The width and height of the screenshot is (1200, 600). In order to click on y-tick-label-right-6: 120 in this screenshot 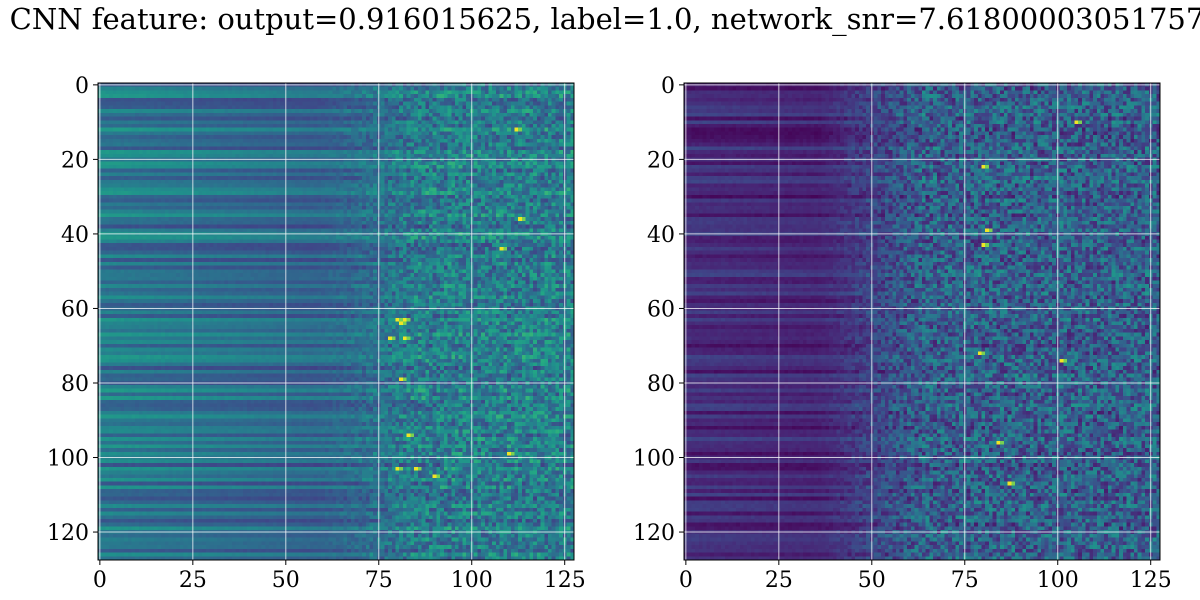, I will do `click(654, 533)`.